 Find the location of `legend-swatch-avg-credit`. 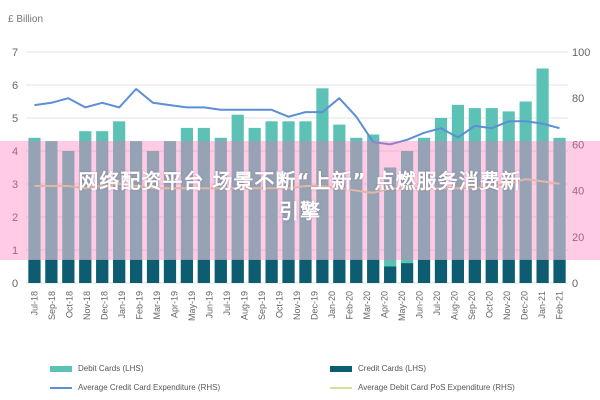

legend-swatch-avg-credit is located at coordinates (61, 387).